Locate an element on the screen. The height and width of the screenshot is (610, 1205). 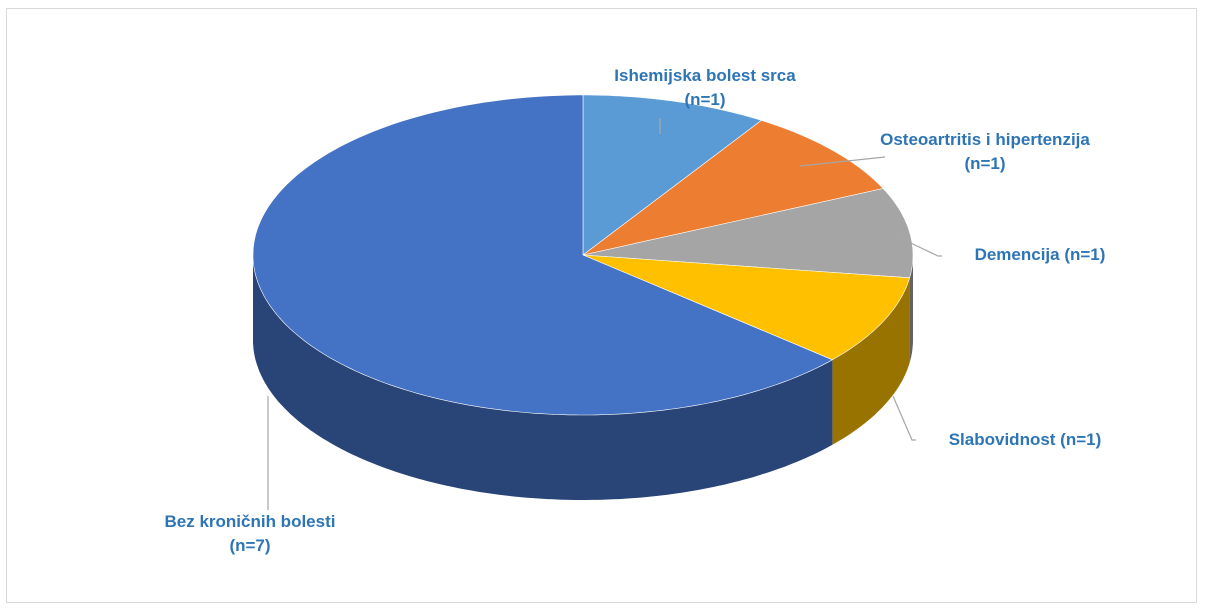
data-label: Osteoartritis i hipertenzija (n=1) is located at coordinates (985, 151).